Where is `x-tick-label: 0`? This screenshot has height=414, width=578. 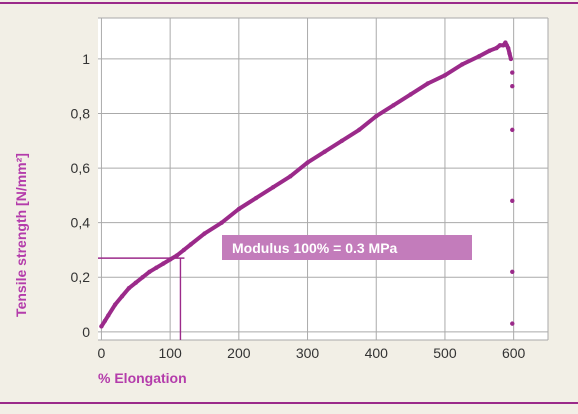 x-tick-label: 0 is located at coordinates (102, 353).